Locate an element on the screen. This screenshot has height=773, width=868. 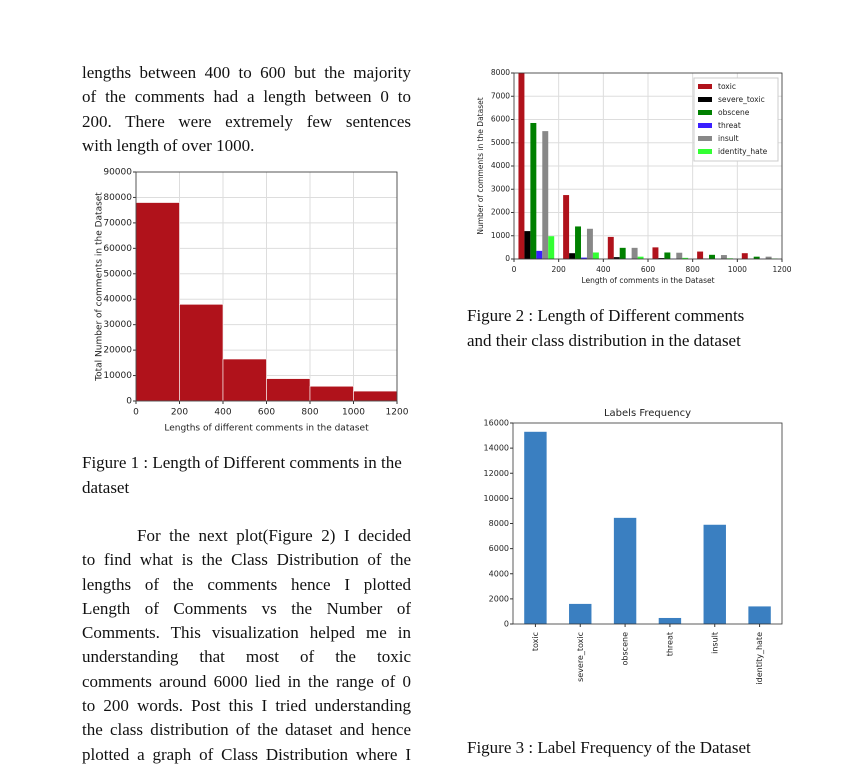
text-line: For the next plot(Figure 2) I decided is located at coordinates (274, 535).